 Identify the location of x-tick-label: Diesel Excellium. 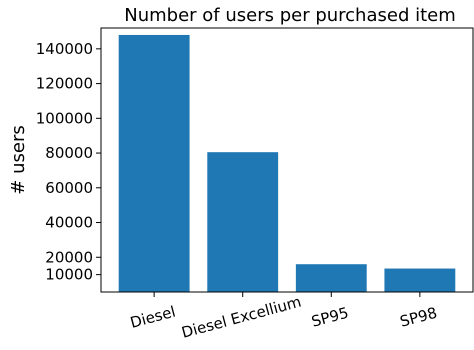
(242, 317).